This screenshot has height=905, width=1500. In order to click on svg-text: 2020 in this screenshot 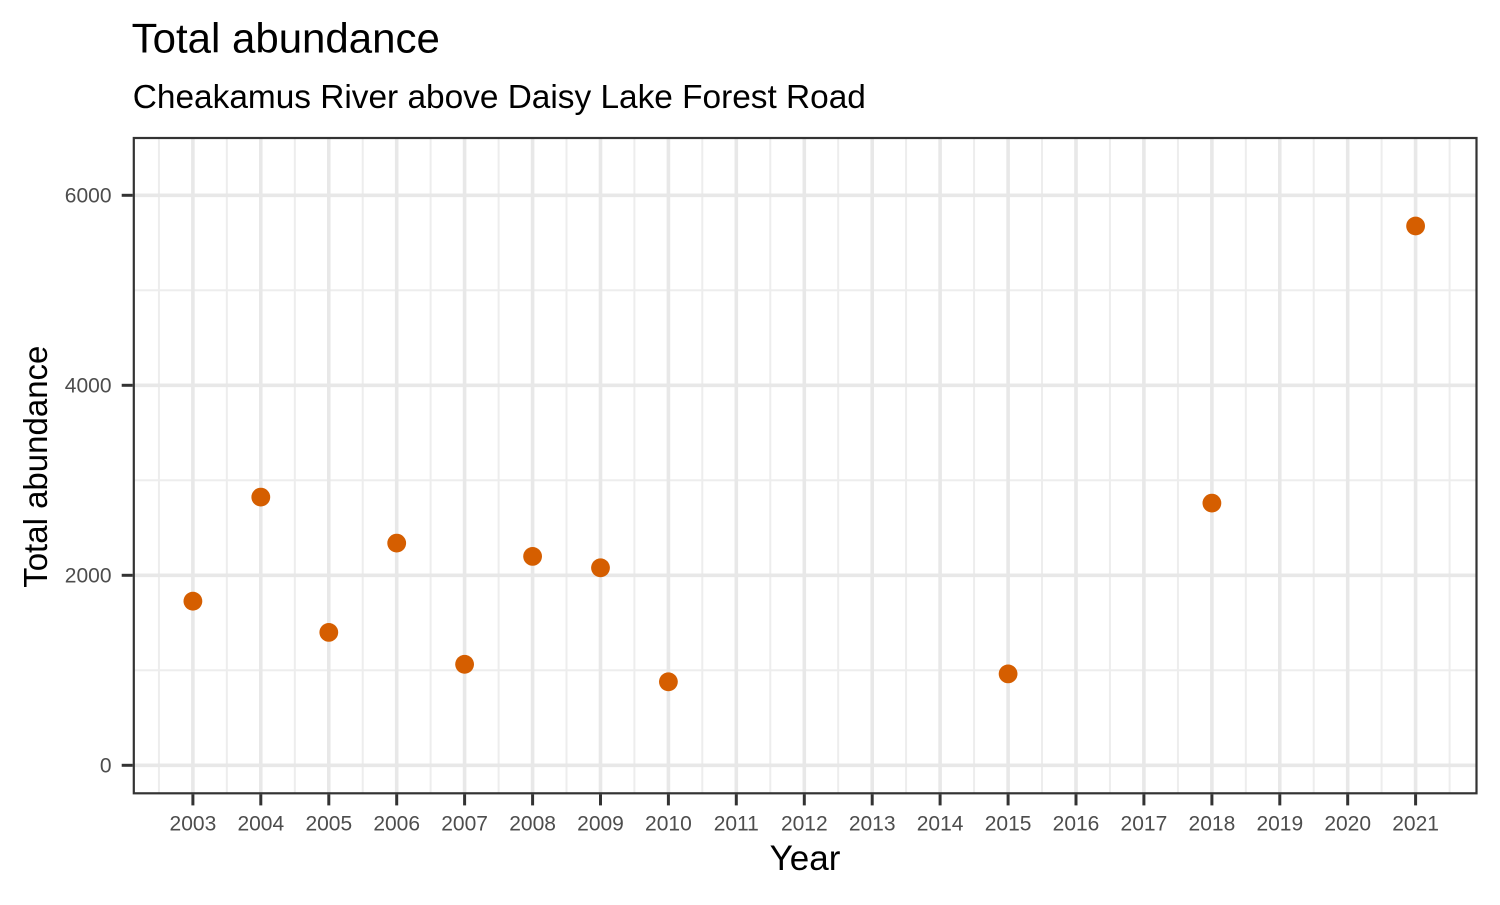, I will do `click(1347, 824)`.